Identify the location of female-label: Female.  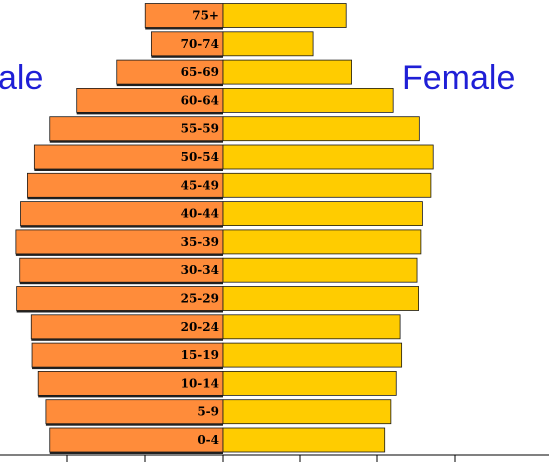
(458, 78).